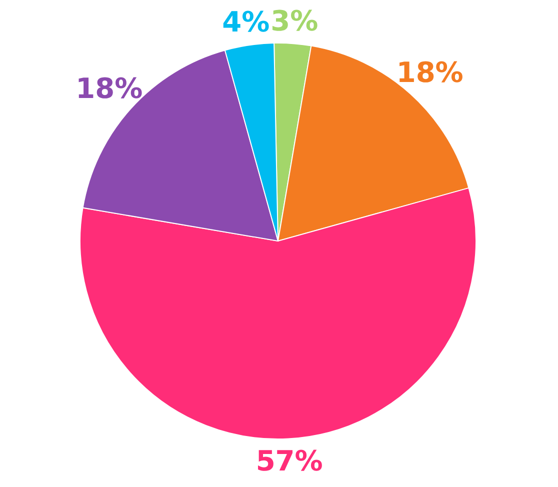 The image size is (558, 487). Describe the element at coordinates (246, 21) in the screenshot. I see `data-label: 4%` at that location.